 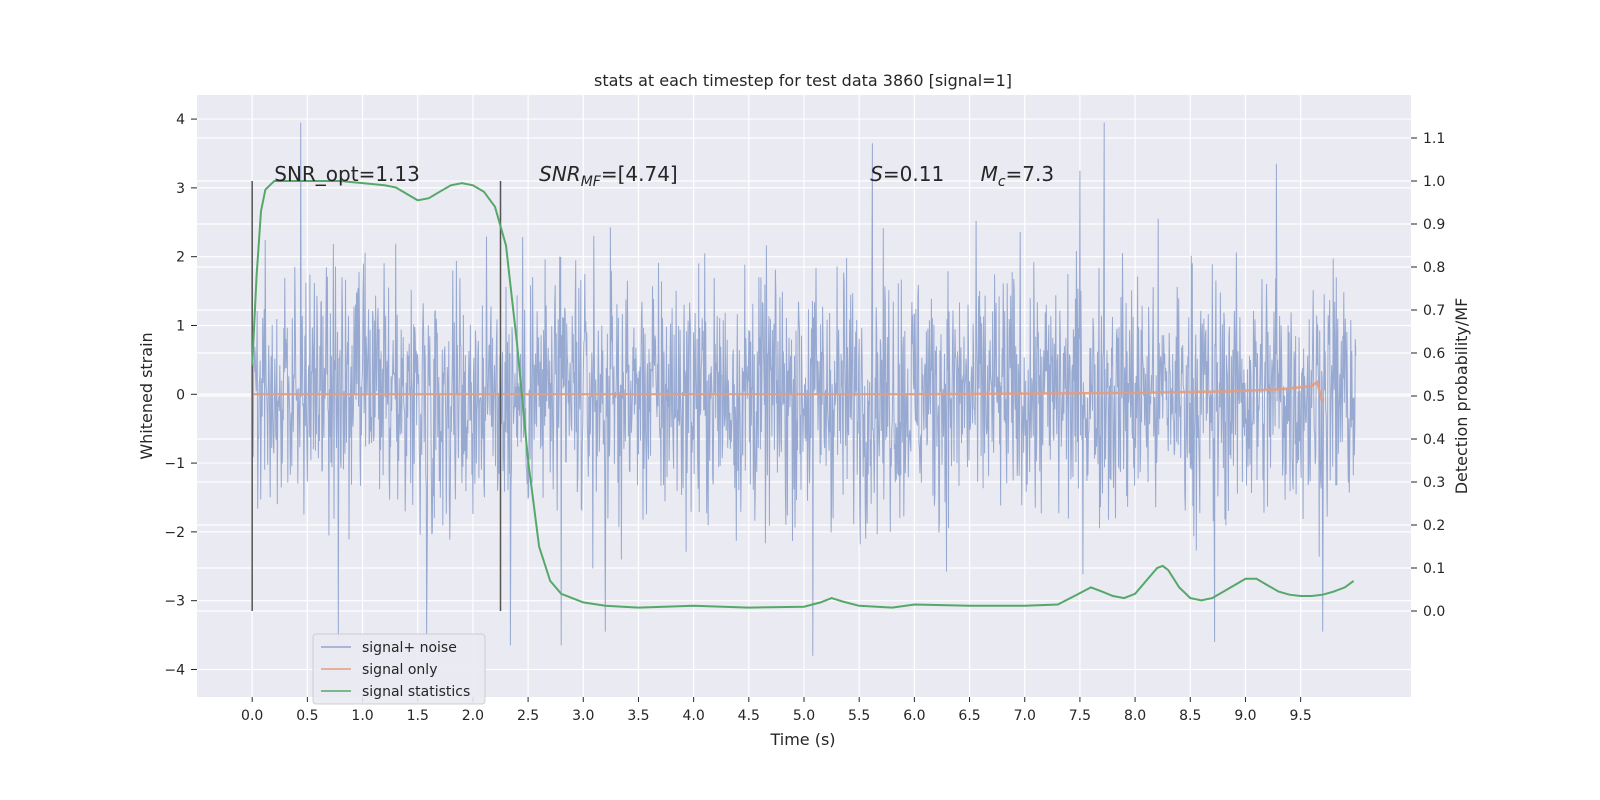 I want to click on y-tick-label: 1, so click(x=180, y=326).